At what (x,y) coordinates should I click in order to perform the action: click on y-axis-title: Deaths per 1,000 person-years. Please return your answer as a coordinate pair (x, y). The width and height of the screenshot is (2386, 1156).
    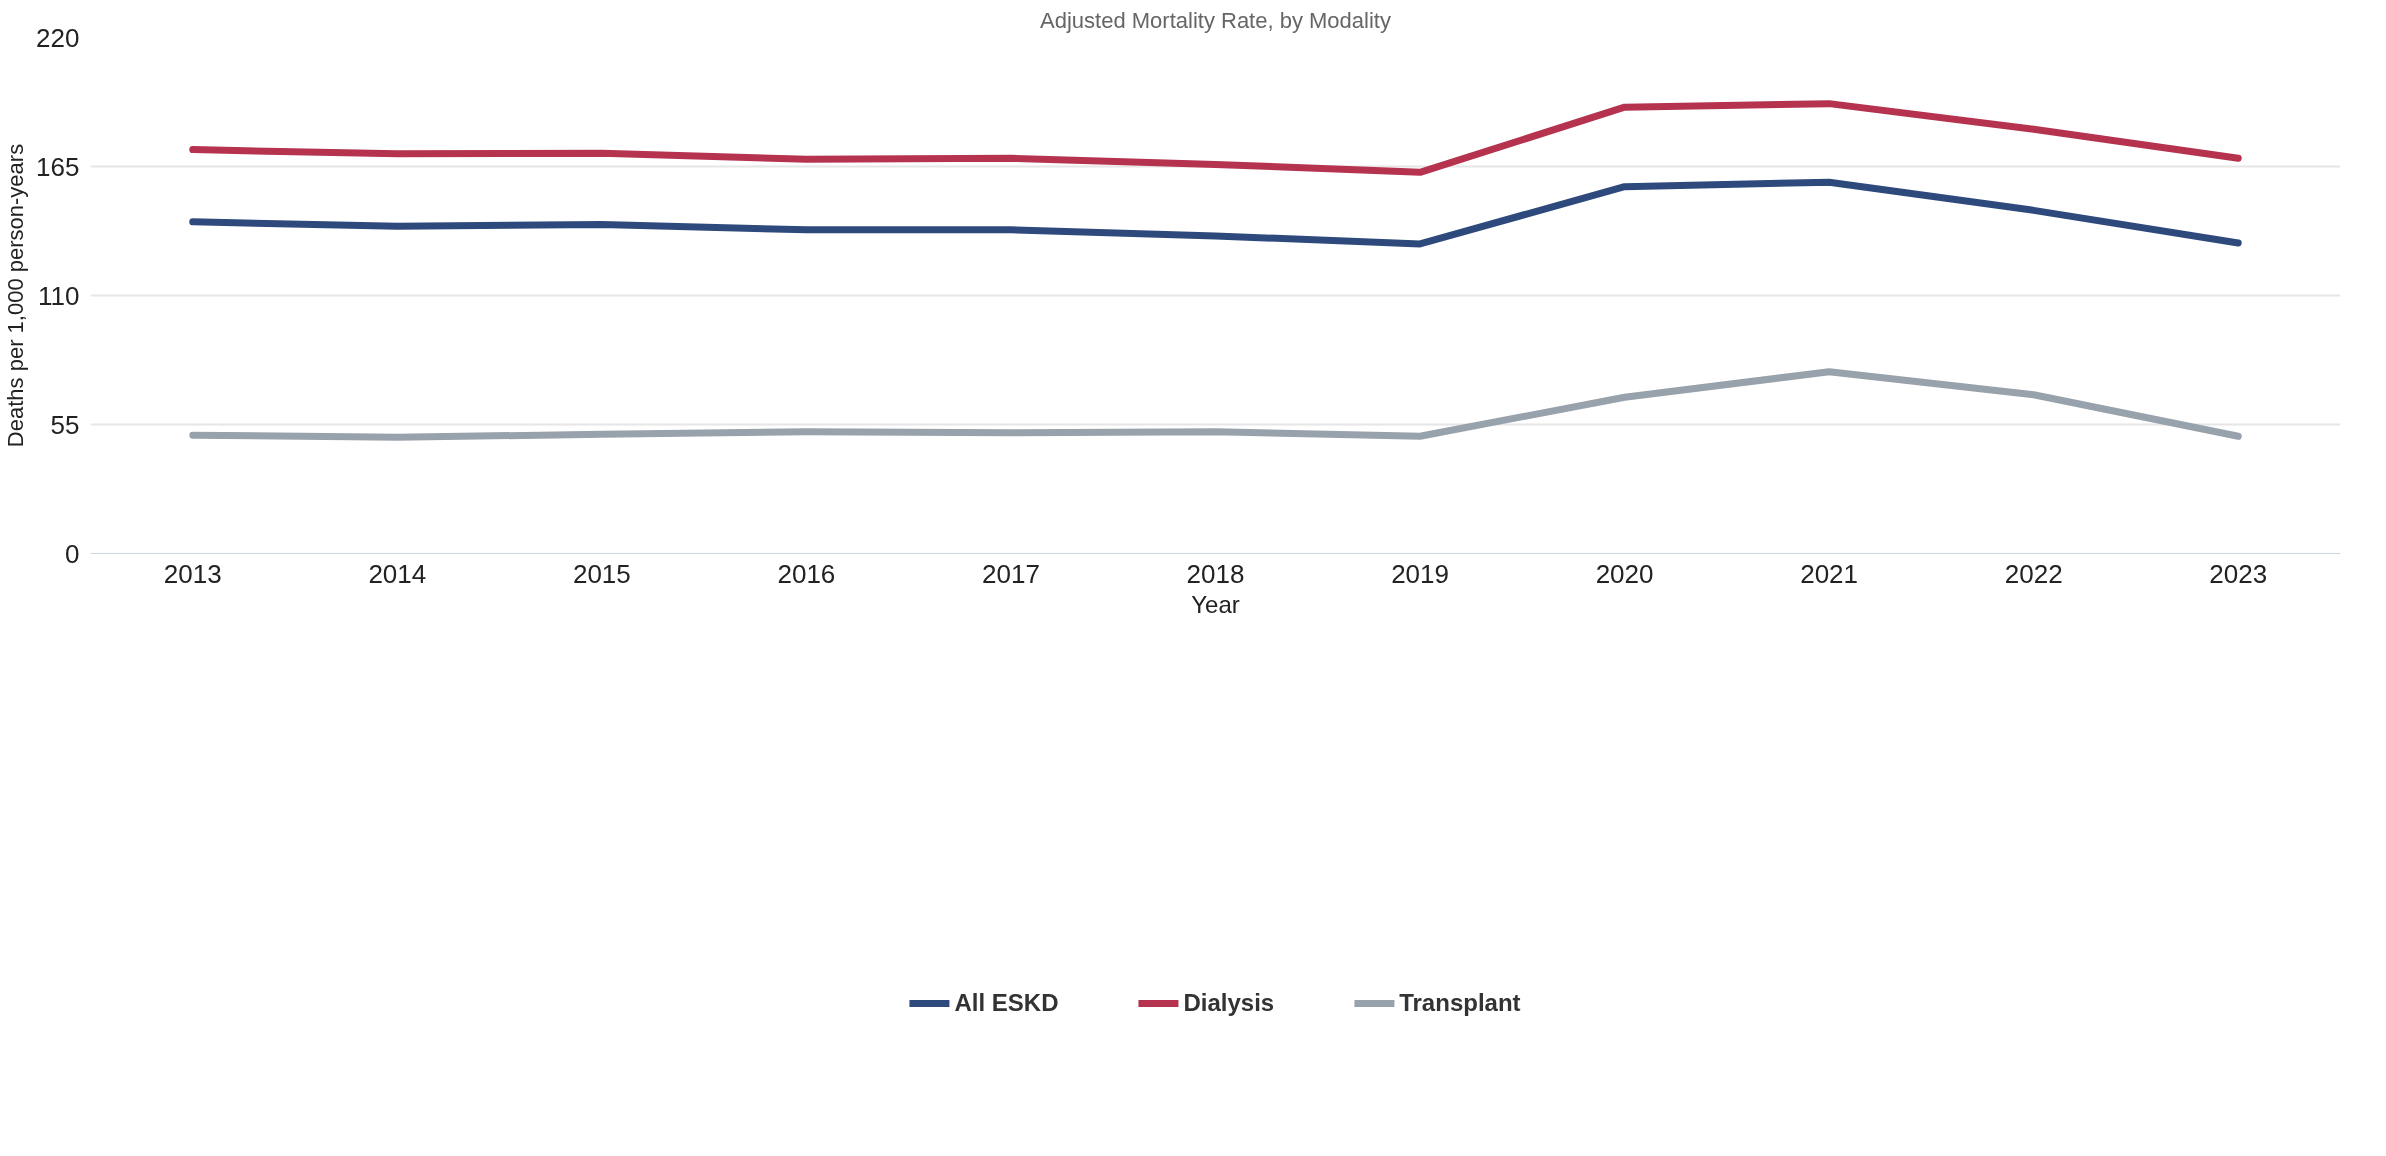
    Looking at the image, I should click on (16, 295).